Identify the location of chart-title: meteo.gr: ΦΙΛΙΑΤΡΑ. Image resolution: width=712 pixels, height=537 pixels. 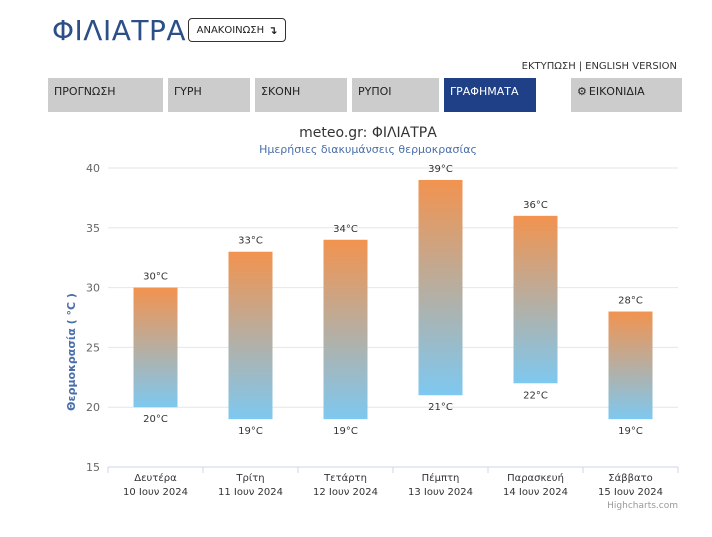
(368, 133).